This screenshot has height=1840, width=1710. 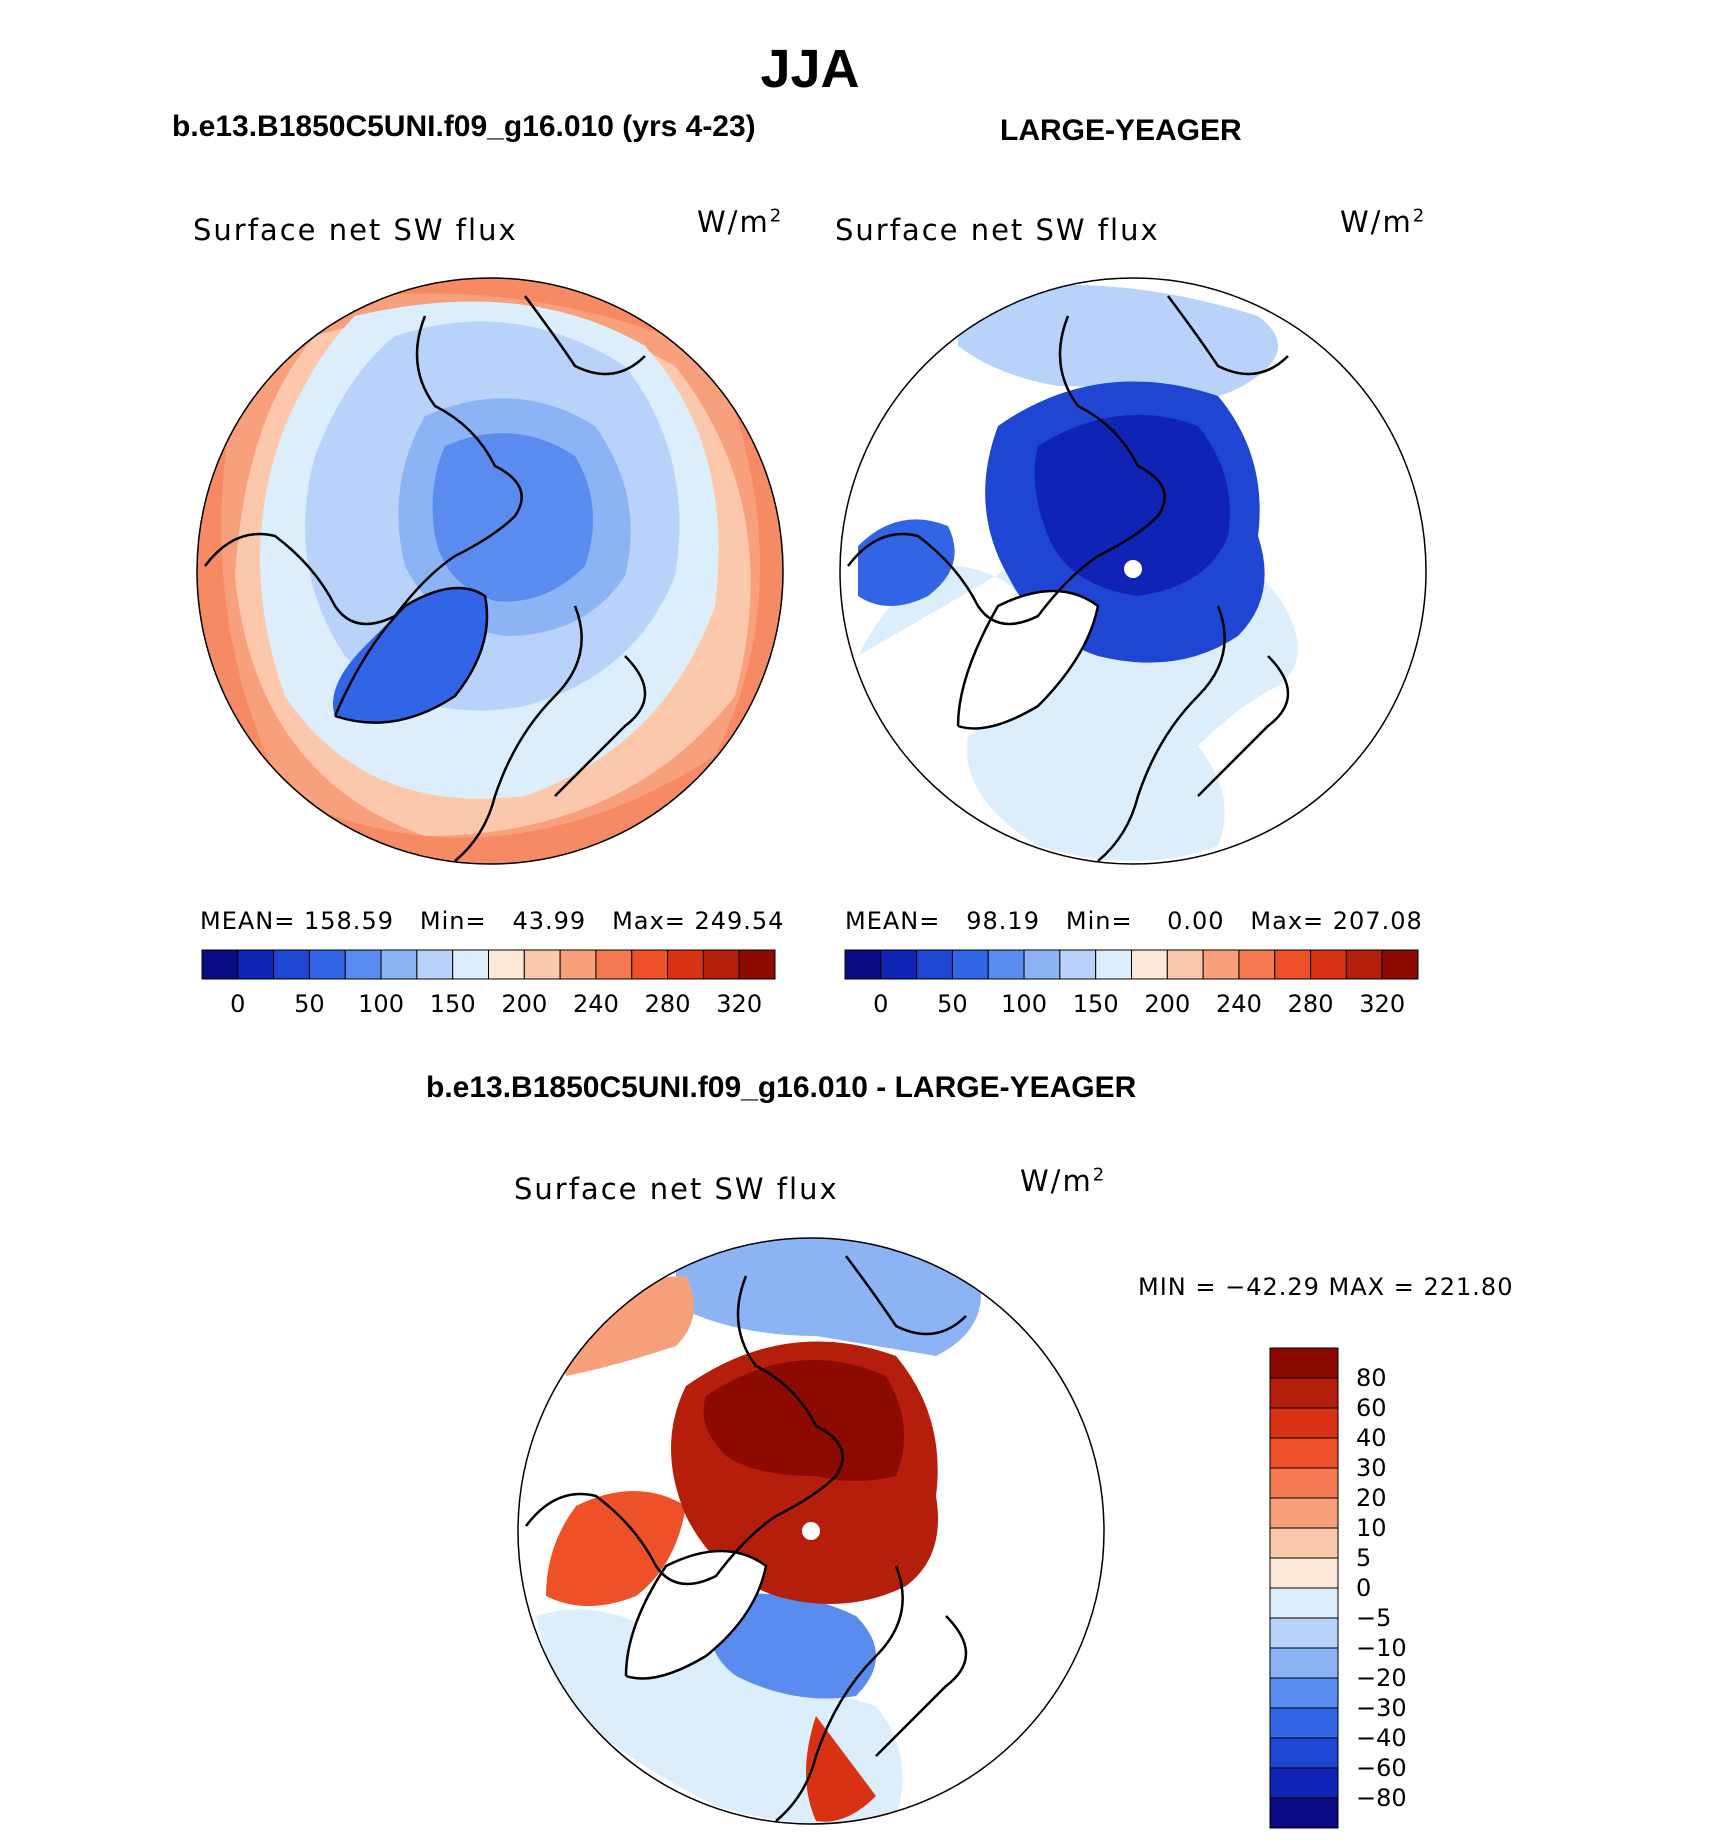 What do you see at coordinates (881, 1004) in the screenshot?
I see `right-colorbar-tick-label: 0` at bounding box center [881, 1004].